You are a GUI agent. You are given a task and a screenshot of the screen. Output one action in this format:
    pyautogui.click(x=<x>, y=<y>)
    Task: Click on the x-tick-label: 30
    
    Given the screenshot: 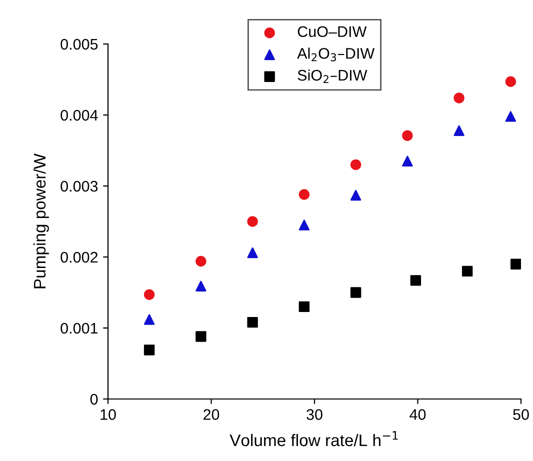 What is the action you would take?
    pyautogui.click(x=314, y=414)
    